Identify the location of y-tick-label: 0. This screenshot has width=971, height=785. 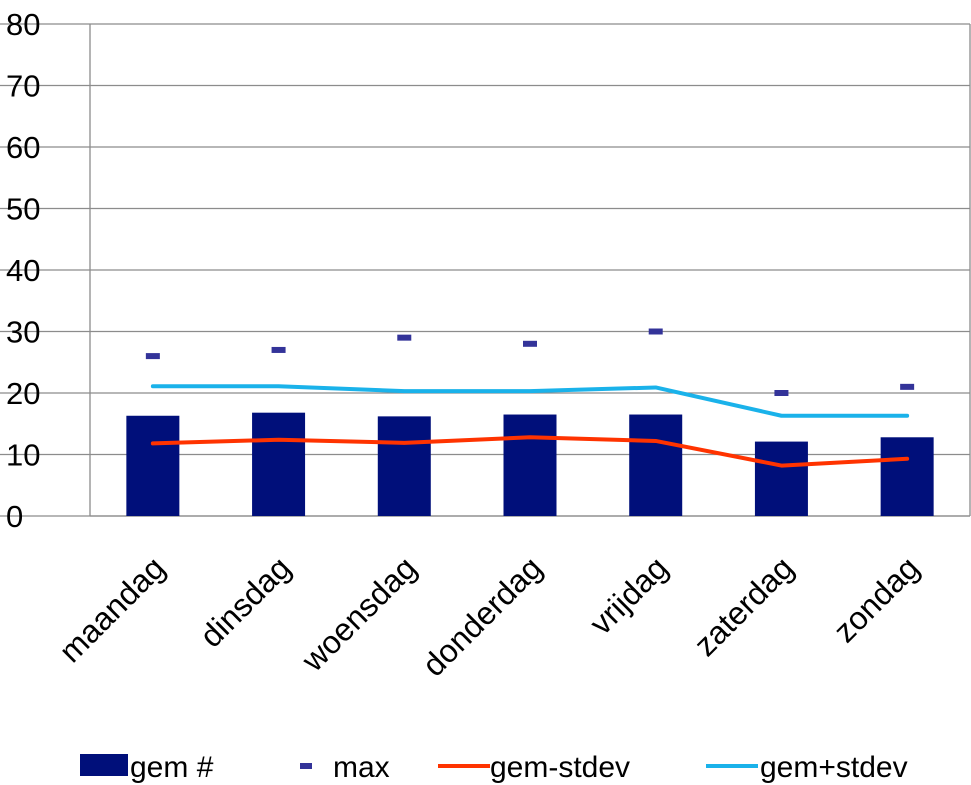
(14, 516).